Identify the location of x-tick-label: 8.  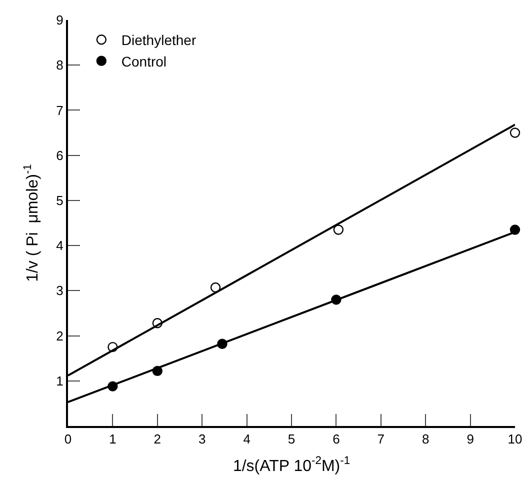
(426, 439).